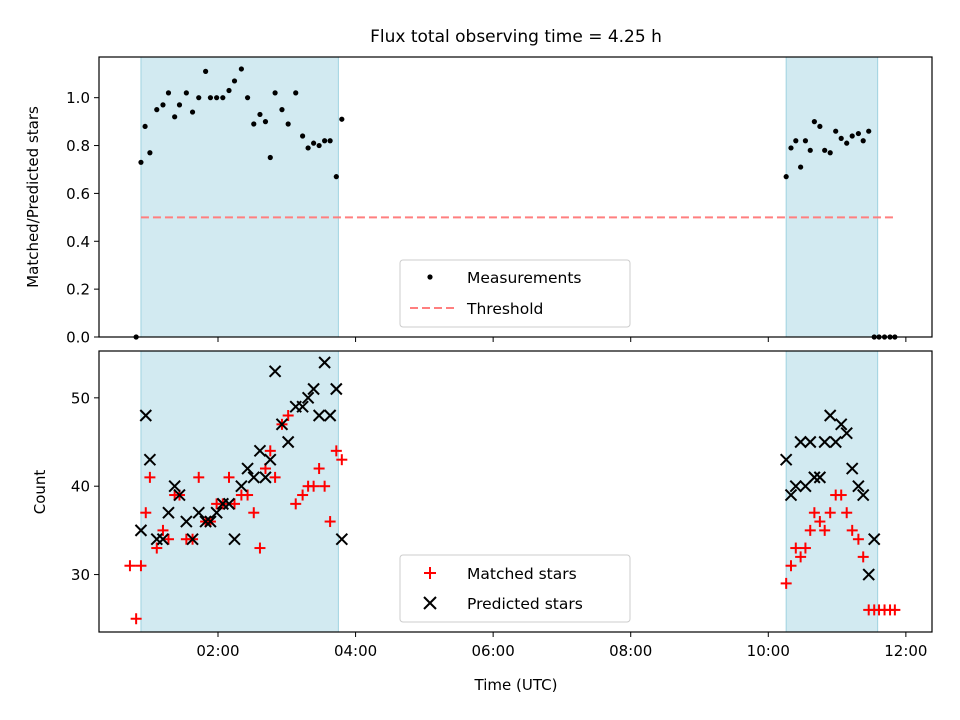 The width and height of the screenshot is (960, 720). Describe the element at coordinates (522, 574) in the screenshot. I see `legend-matched-label: Matched stars` at that location.